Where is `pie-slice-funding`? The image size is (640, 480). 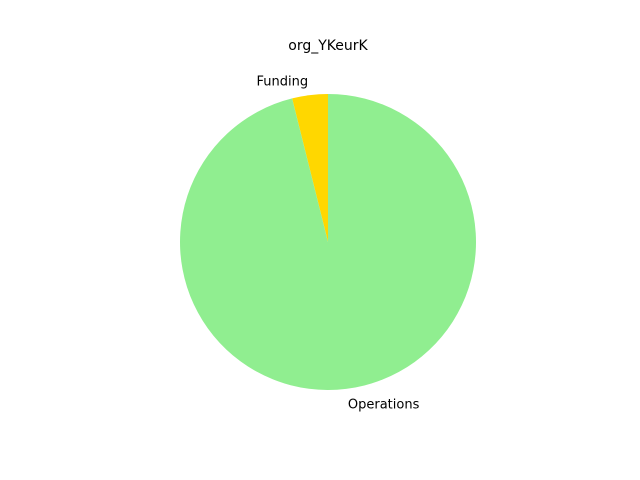
pie-slice-funding is located at coordinates (310, 168).